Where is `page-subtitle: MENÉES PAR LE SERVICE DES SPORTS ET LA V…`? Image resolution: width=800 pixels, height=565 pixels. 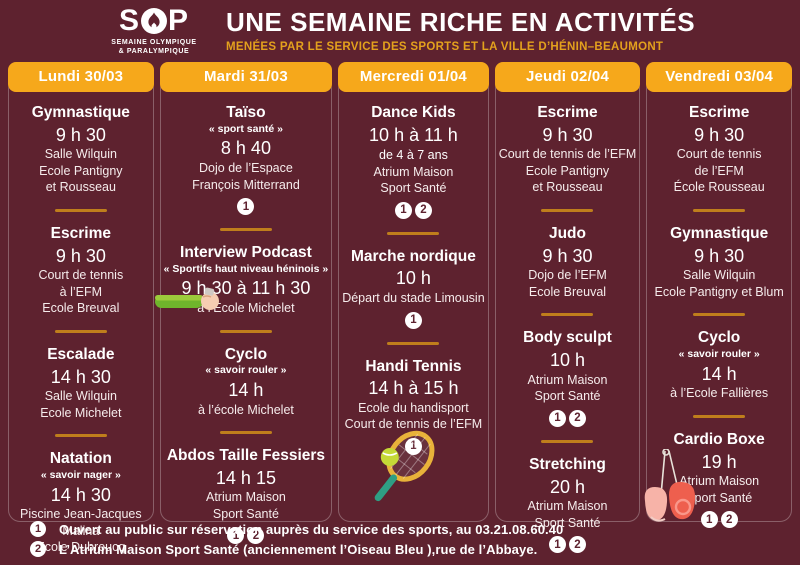
page-subtitle: MENÉES PAR LE SERVICE DES SPORTS ET LA V… is located at coordinates (445, 47).